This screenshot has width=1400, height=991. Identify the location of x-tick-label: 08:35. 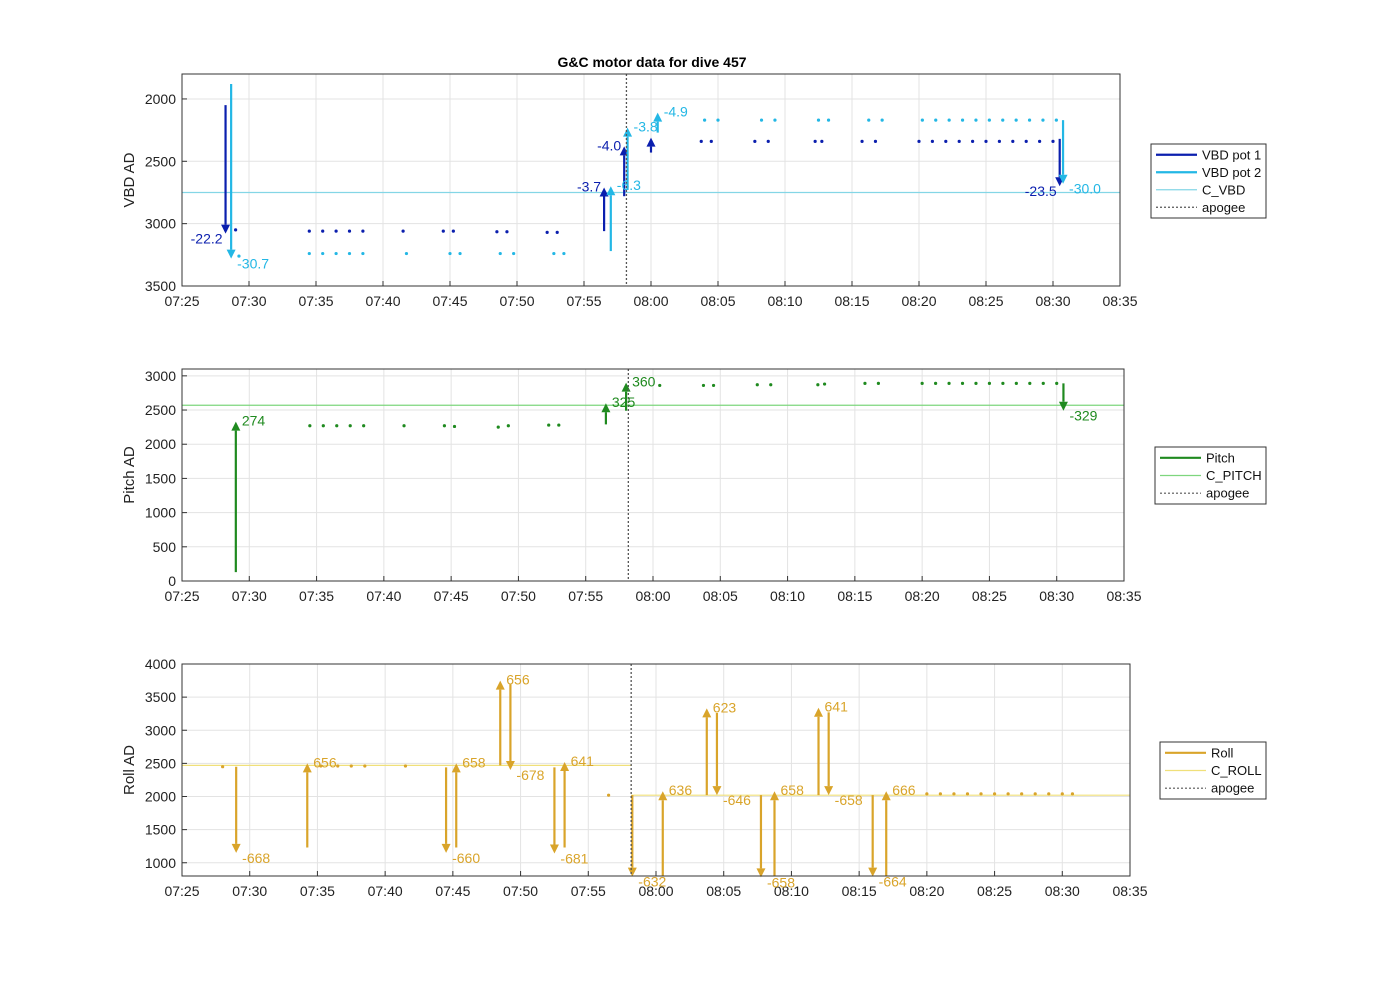
(1129, 891).